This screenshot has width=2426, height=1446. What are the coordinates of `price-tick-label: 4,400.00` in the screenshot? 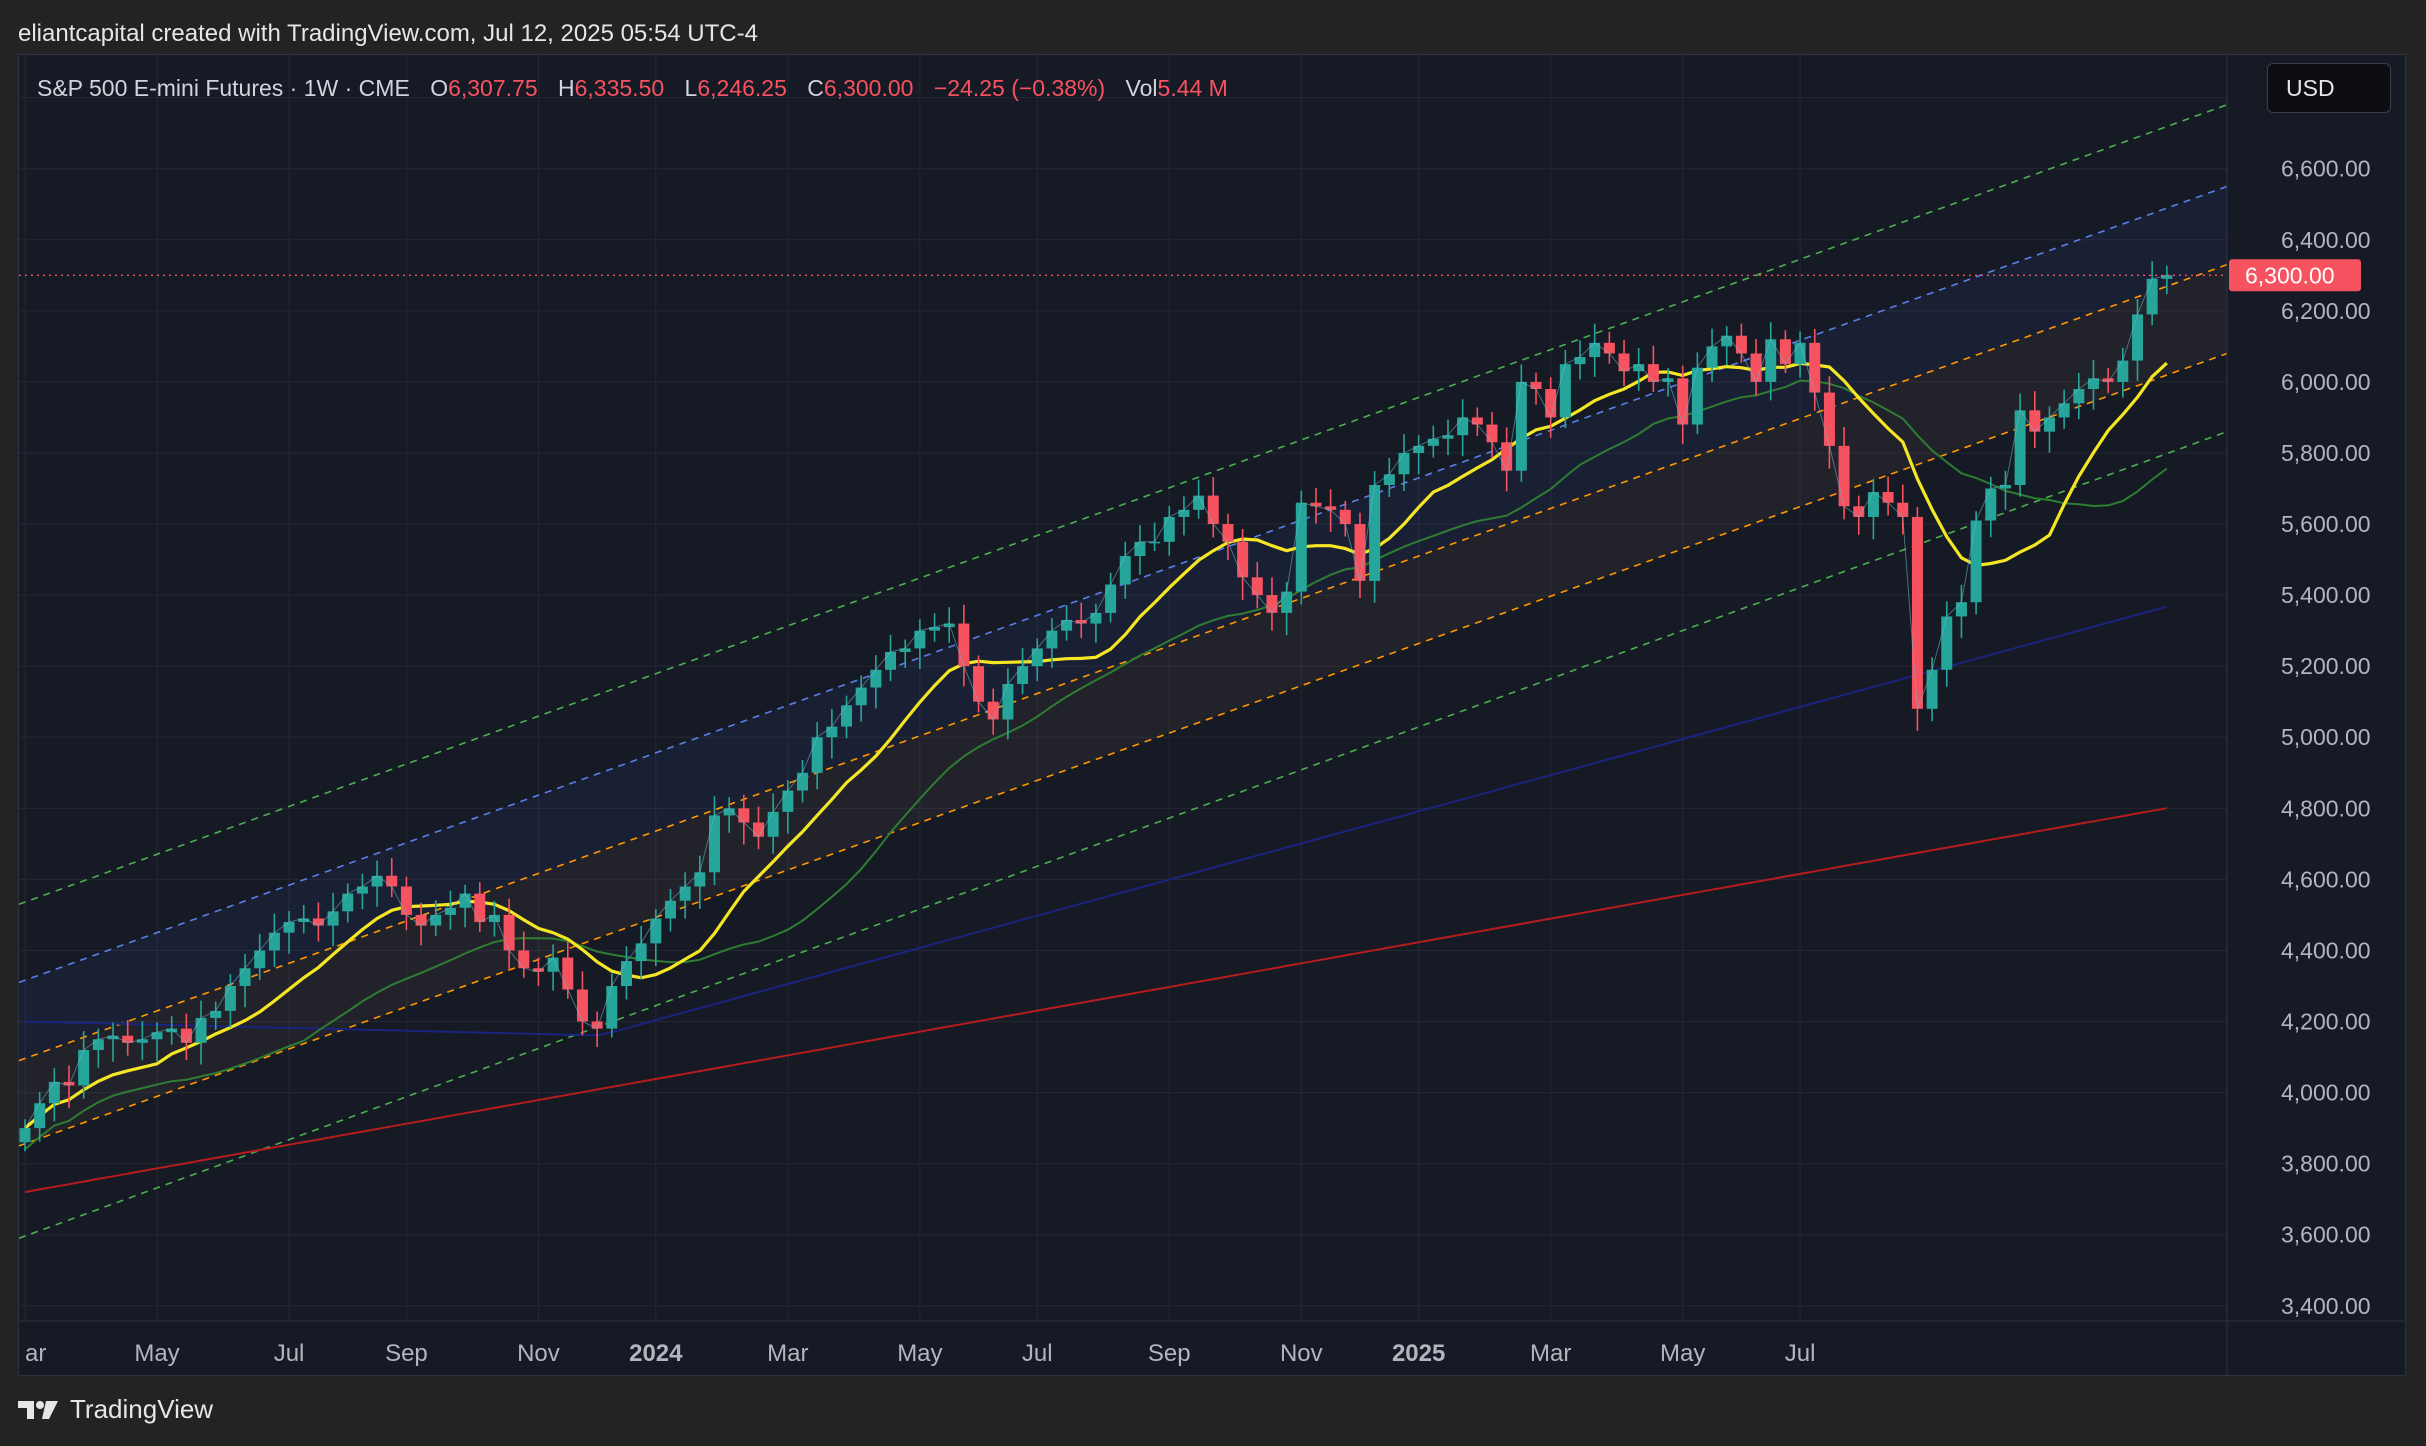 It's located at (2326, 950).